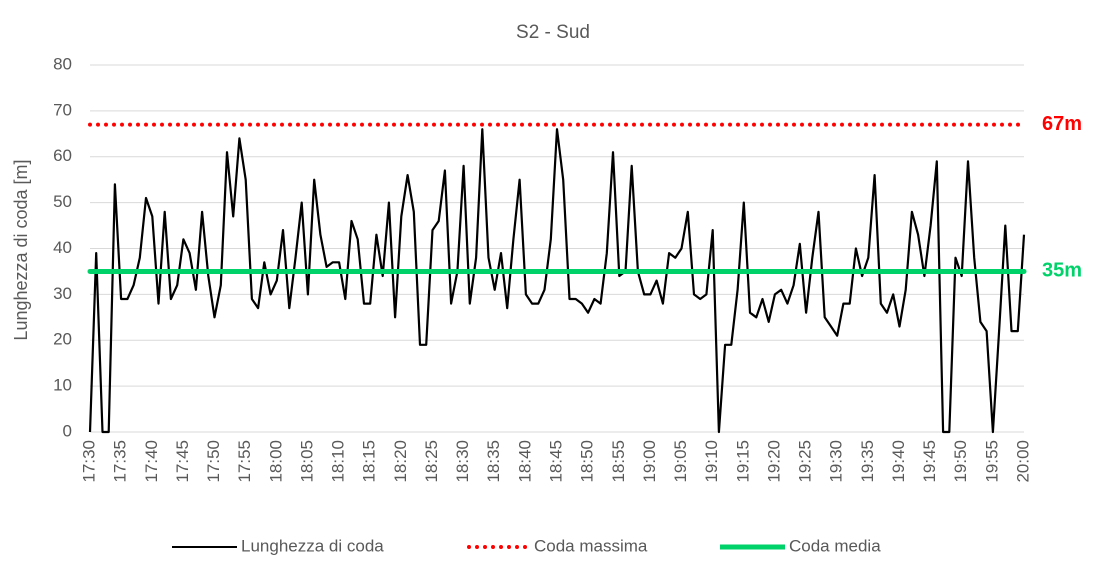  What do you see at coordinates (742, 461) in the screenshot?
I see `x-tick-label: 19:15` at bounding box center [742, 461].